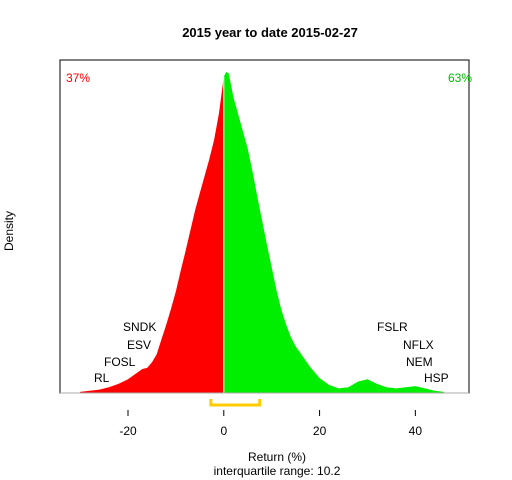 This screenshot has height=480, width=512. Describe the element at coordinates (120, 362) in the screenshot. I see `left-outlier-label: FOSL` at that location.